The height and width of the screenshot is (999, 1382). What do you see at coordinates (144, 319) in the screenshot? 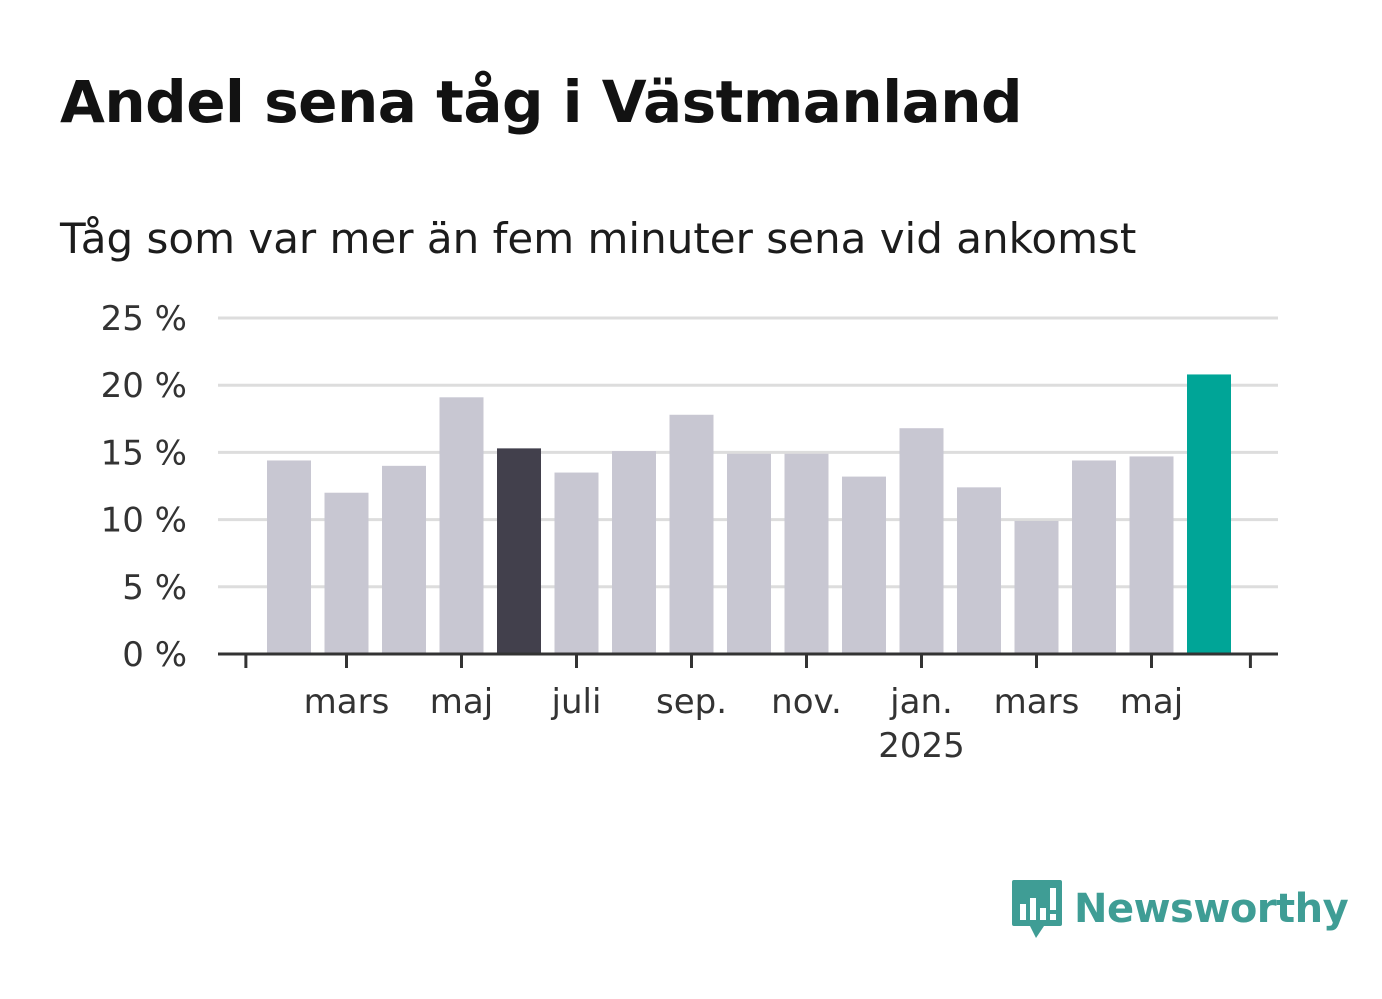
I see `y-tick-label: 25 %` at bounding box center [144, 319].